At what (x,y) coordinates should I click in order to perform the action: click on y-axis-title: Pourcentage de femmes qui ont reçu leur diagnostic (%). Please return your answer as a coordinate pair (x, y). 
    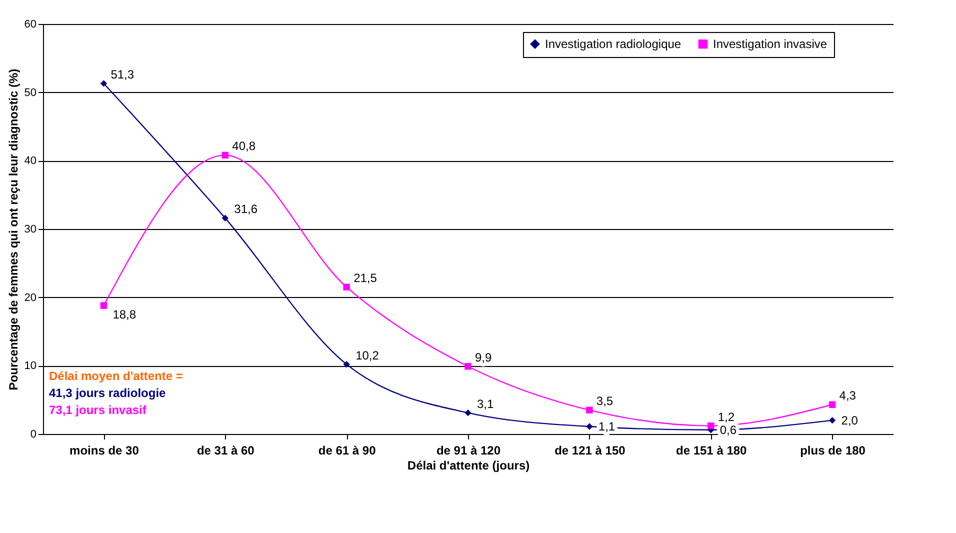
    Looking at the image, I should click on (13, 229).